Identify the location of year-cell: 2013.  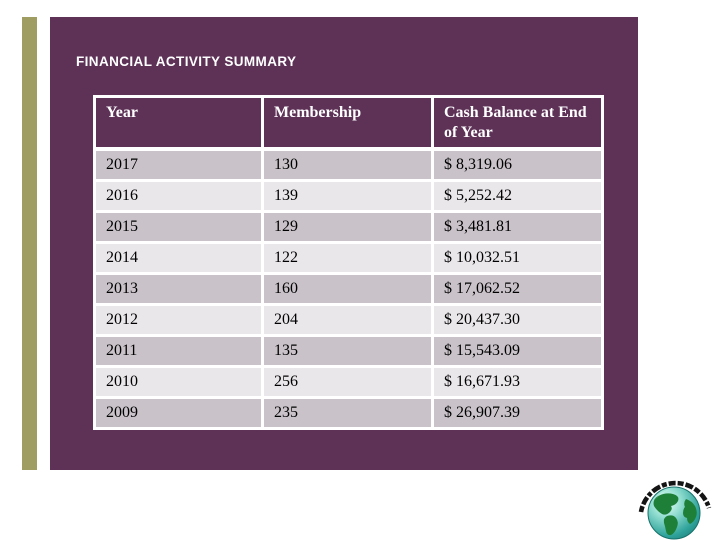
(178, 289).